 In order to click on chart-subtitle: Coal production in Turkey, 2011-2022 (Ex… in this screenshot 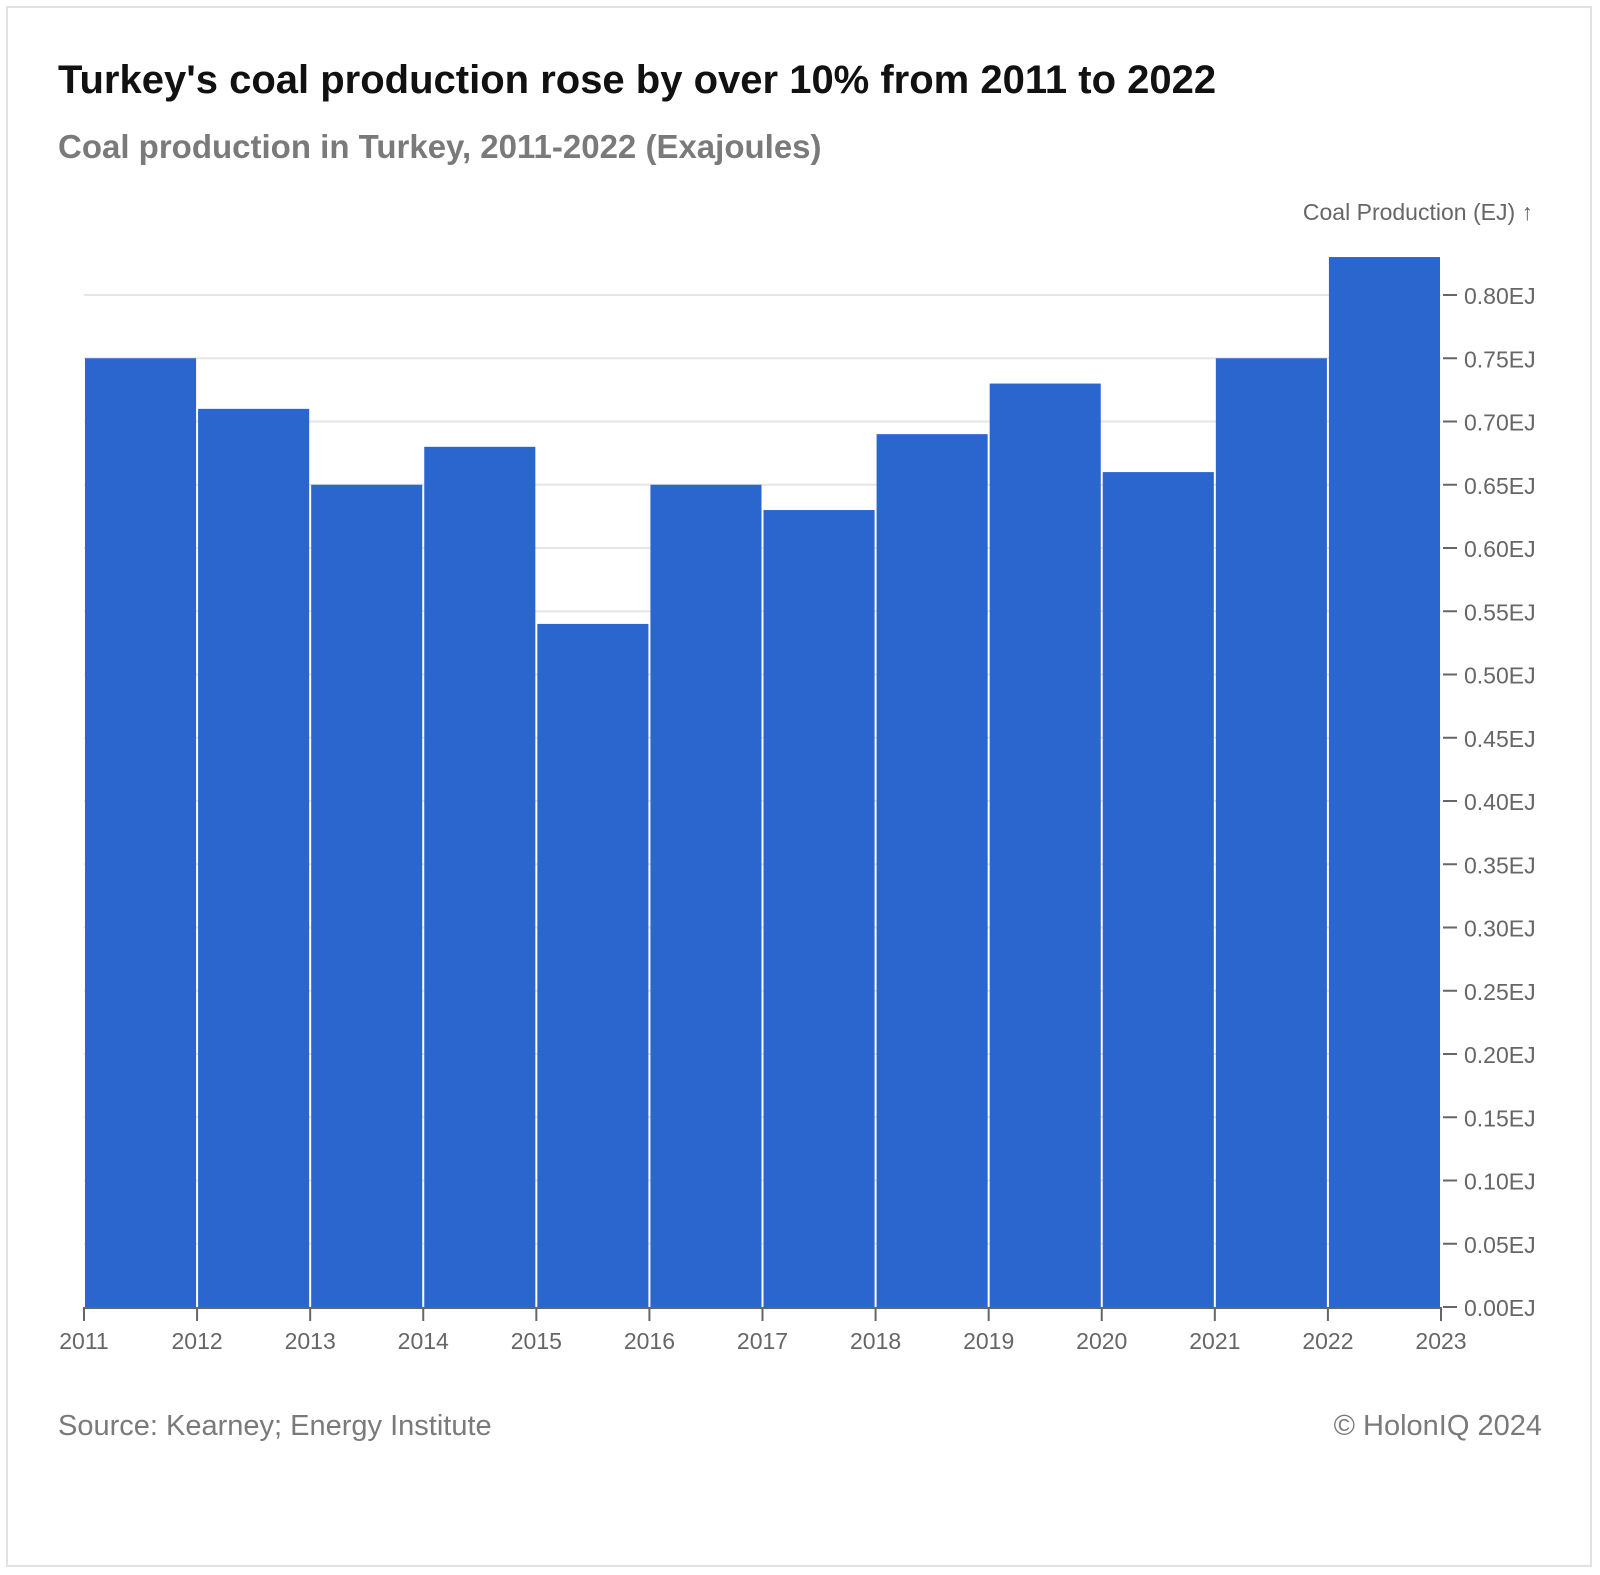, I will do `click(440, 146)`.